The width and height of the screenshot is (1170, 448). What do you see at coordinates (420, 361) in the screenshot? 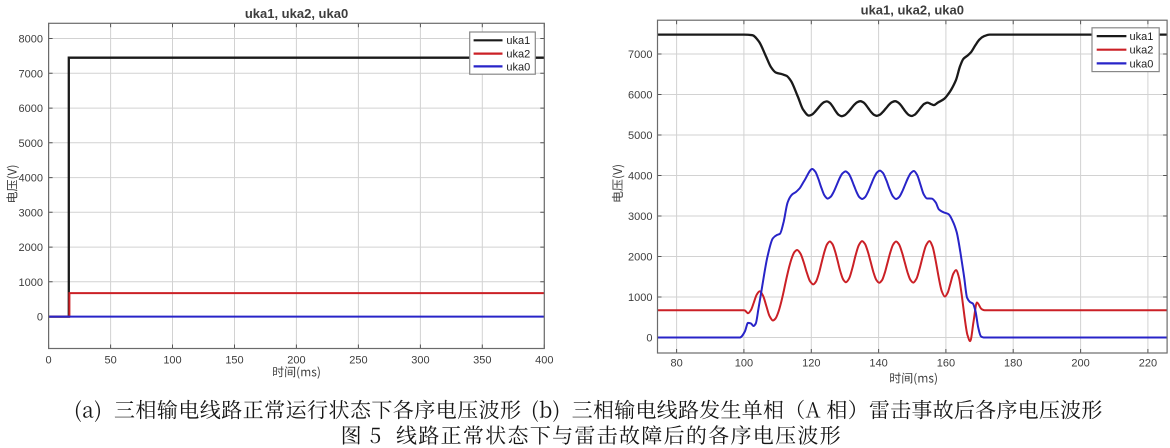
I see `svg-text: 300` at bounding box center [420, 361].